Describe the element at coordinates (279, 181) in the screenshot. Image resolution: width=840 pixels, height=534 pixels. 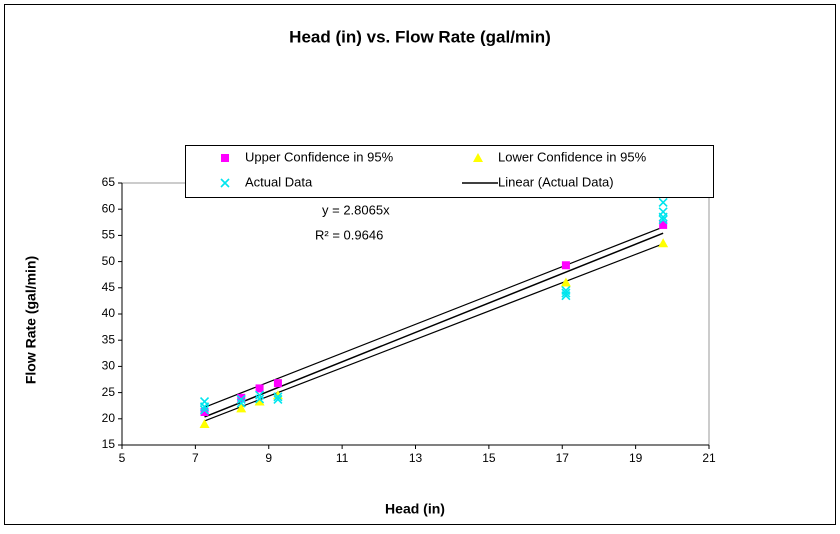
I see `legend-label: Actual Data` at that location.